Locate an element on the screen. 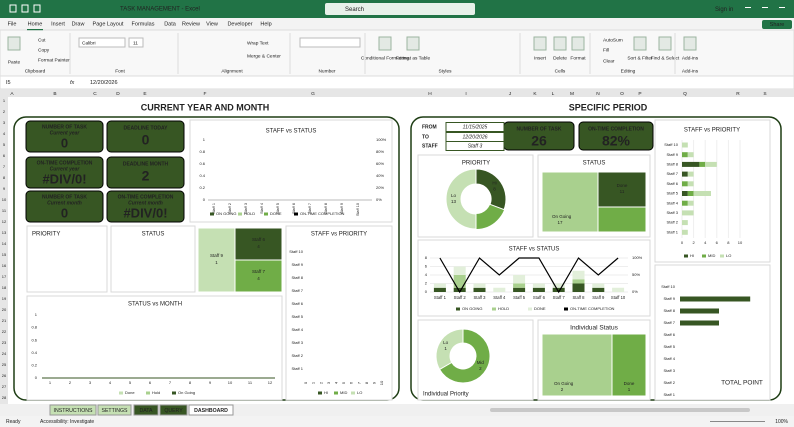 This screenshot has height=427, width=794. ribbon-button: Conditional Formatting is located at coordinates (385, 58).